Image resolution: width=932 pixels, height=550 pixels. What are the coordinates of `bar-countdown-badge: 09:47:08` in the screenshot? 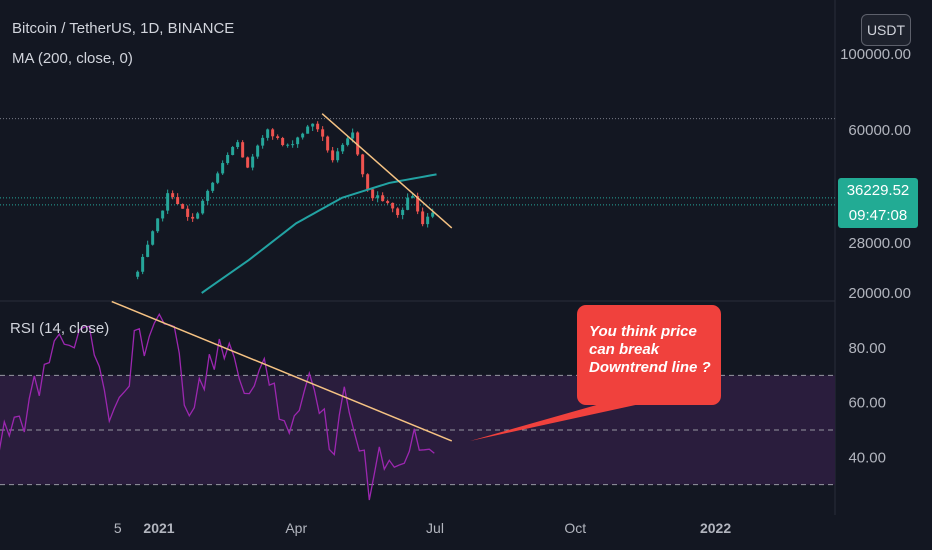 It's located at (878, 216).